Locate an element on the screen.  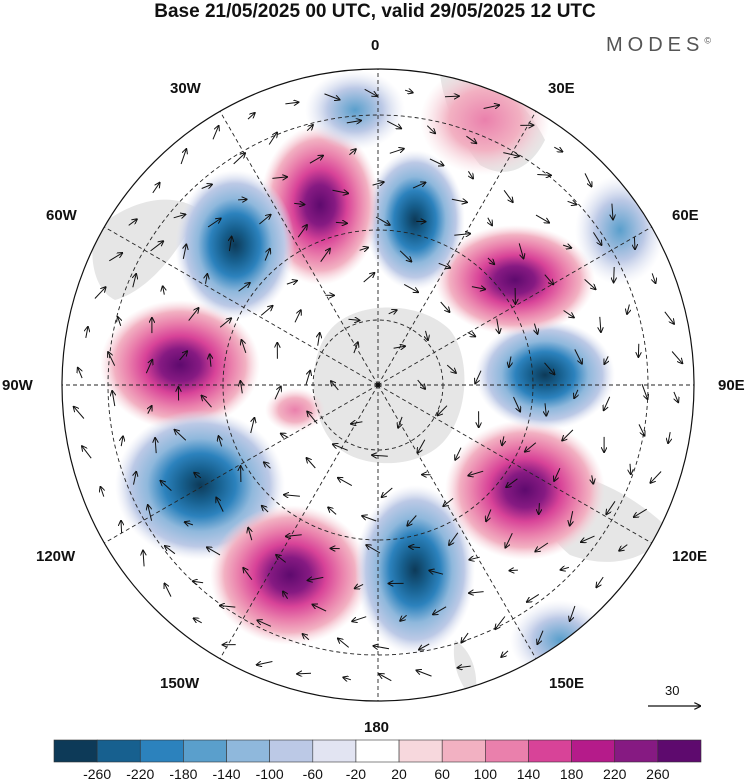
colorbar-tick-label: 260 is located at coordinates (658, 774).